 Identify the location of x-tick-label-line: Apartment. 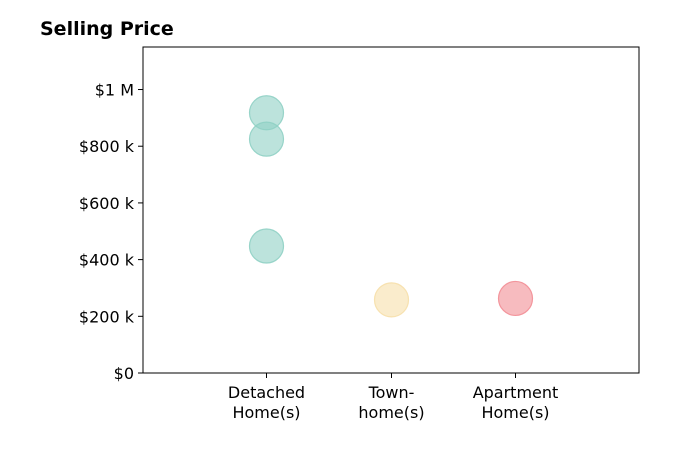
(516, 392).